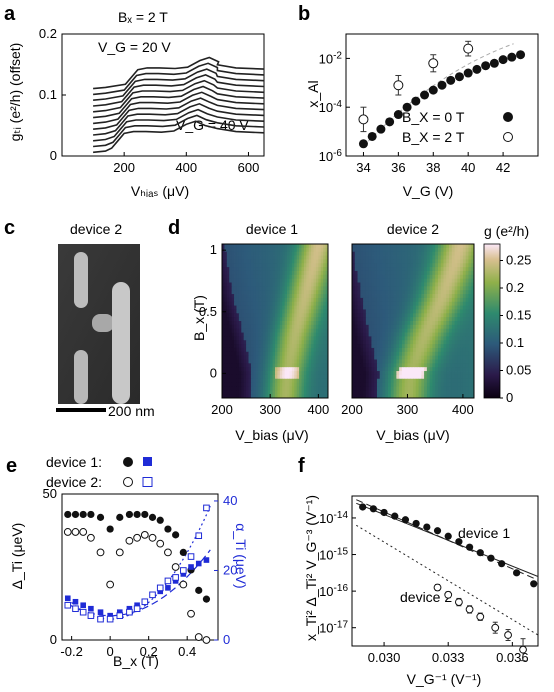  What do you see at coordinates (176, 535) in the screenshot?
I see `panel-e-point-d1-delta` at bounding box center [176, 535].